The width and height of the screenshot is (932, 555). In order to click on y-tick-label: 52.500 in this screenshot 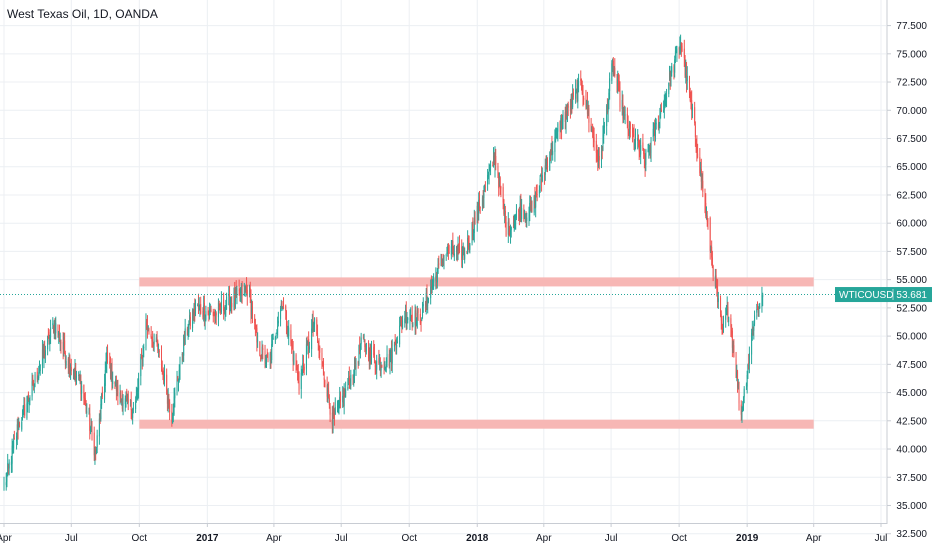, I will do `click(911, 308)`.